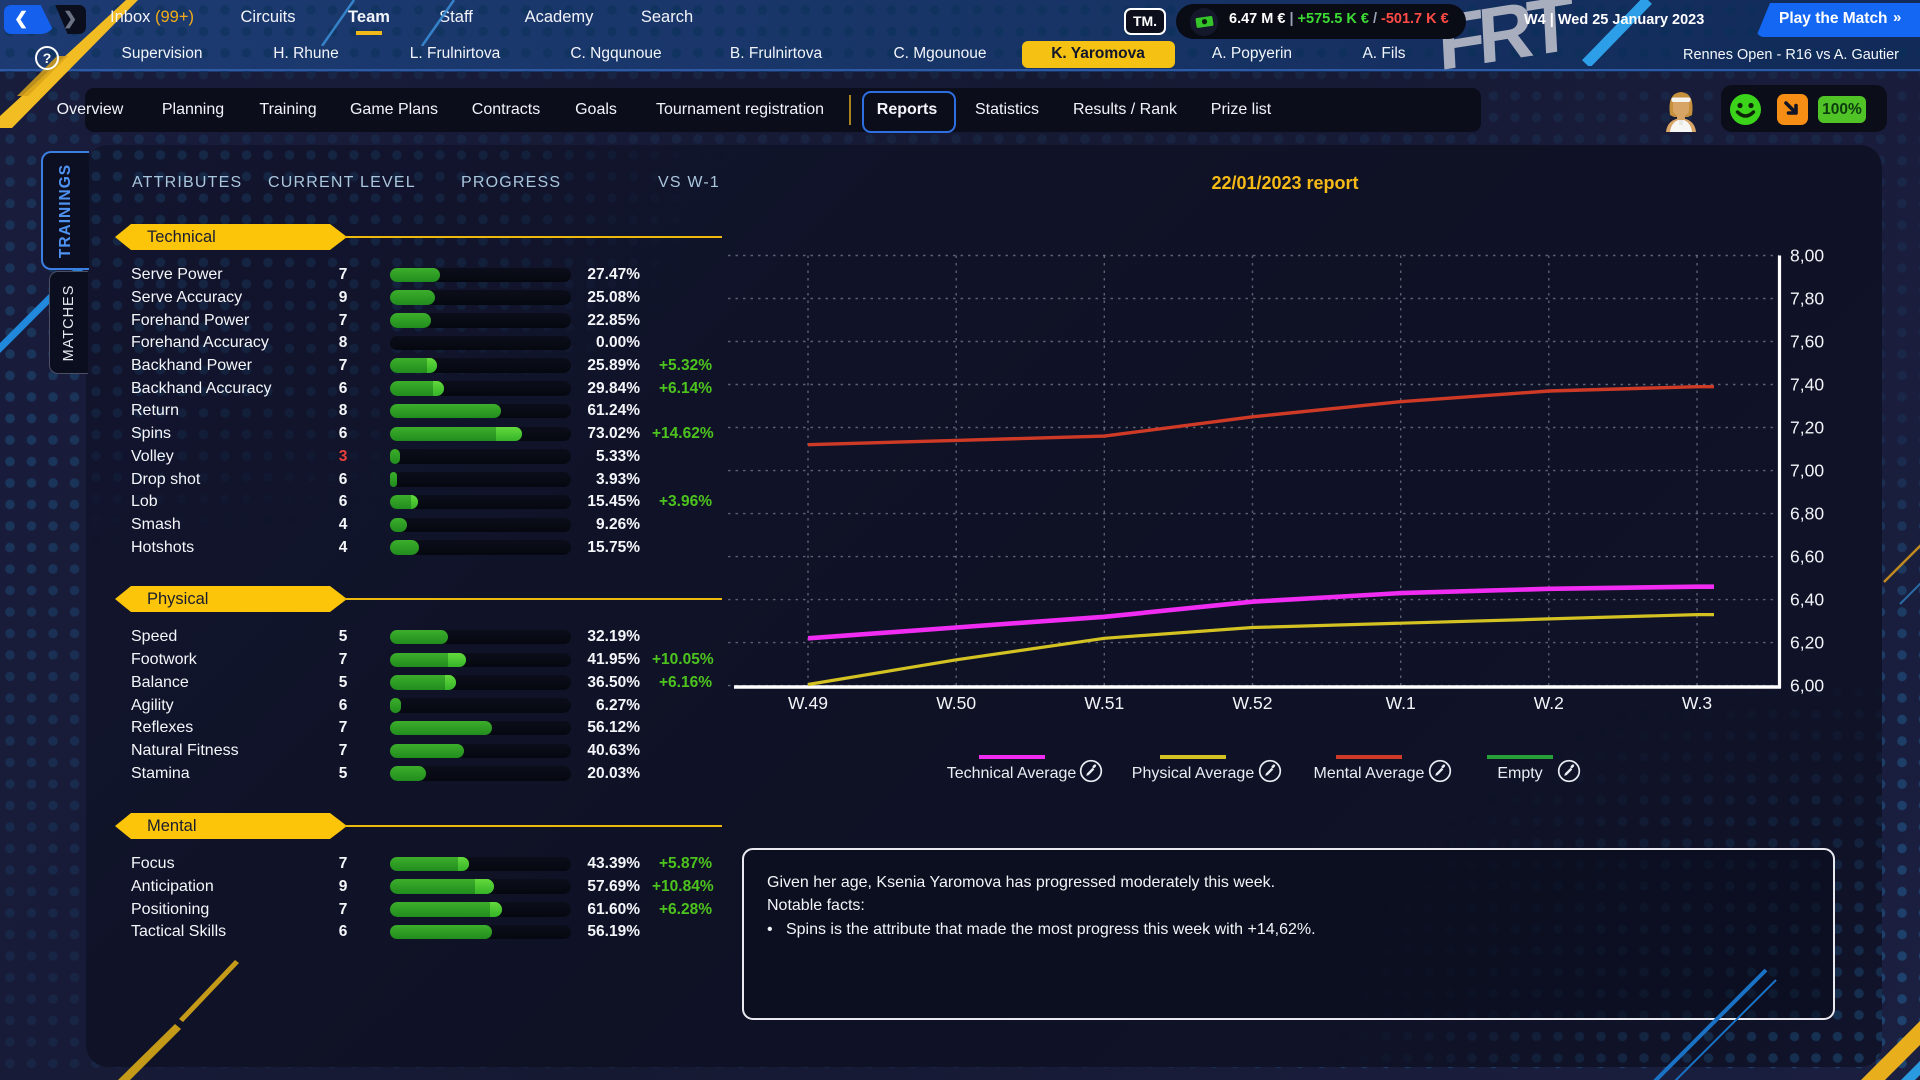 Image resolution: width=1920 pixels, height=1080 pixels. I want to click on svg-text: 6,40, so click(1807, 600).